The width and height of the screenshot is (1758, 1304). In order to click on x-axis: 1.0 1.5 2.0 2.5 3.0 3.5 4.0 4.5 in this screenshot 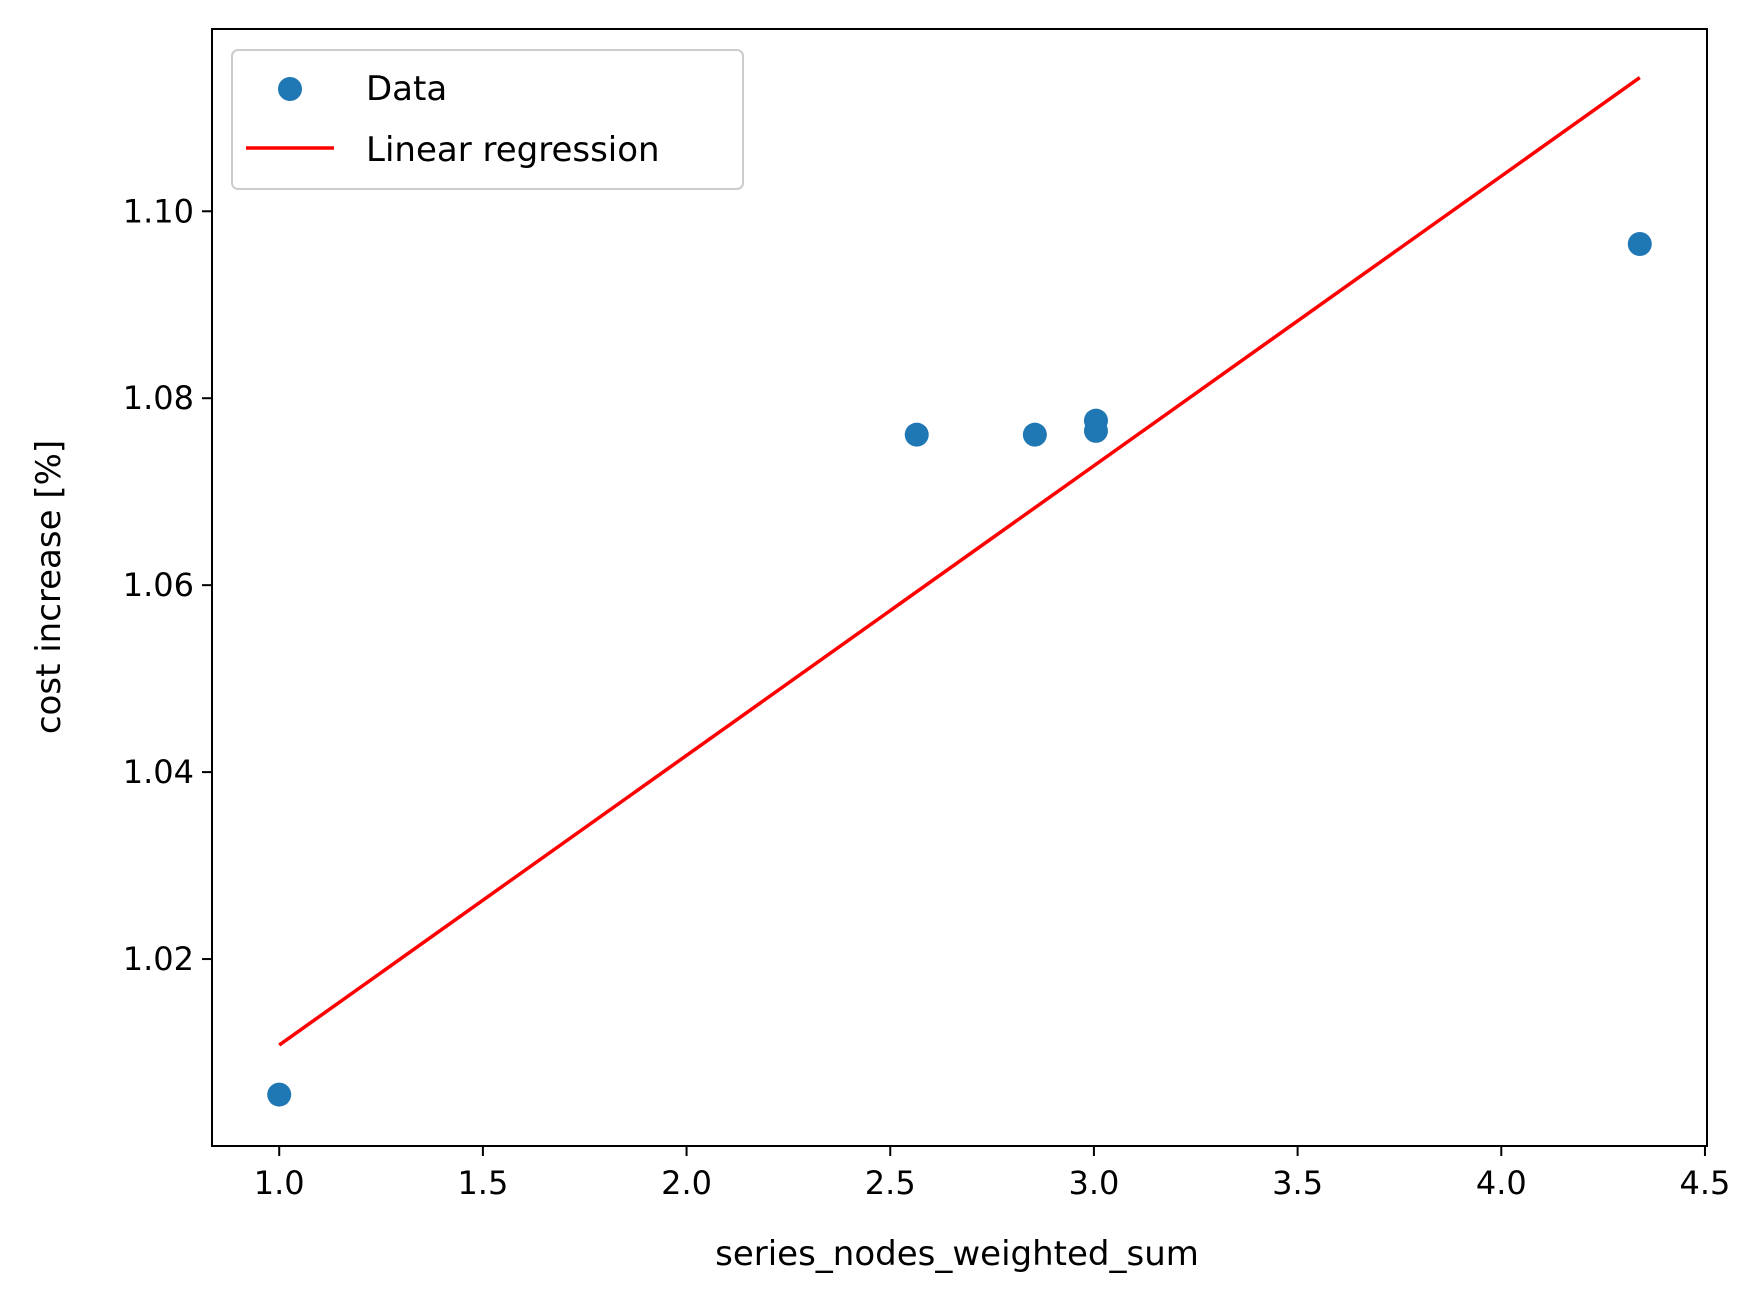, I will do `click(992, 1174)`.